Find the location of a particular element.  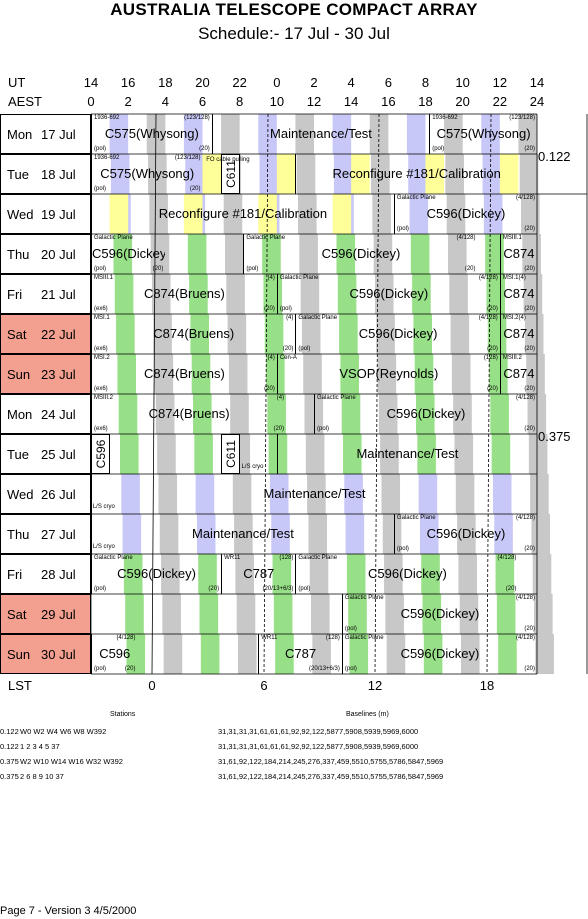

schedule-block: C787 WR11 (128) (20/13+6/3) is located at coordinates (258, 574).